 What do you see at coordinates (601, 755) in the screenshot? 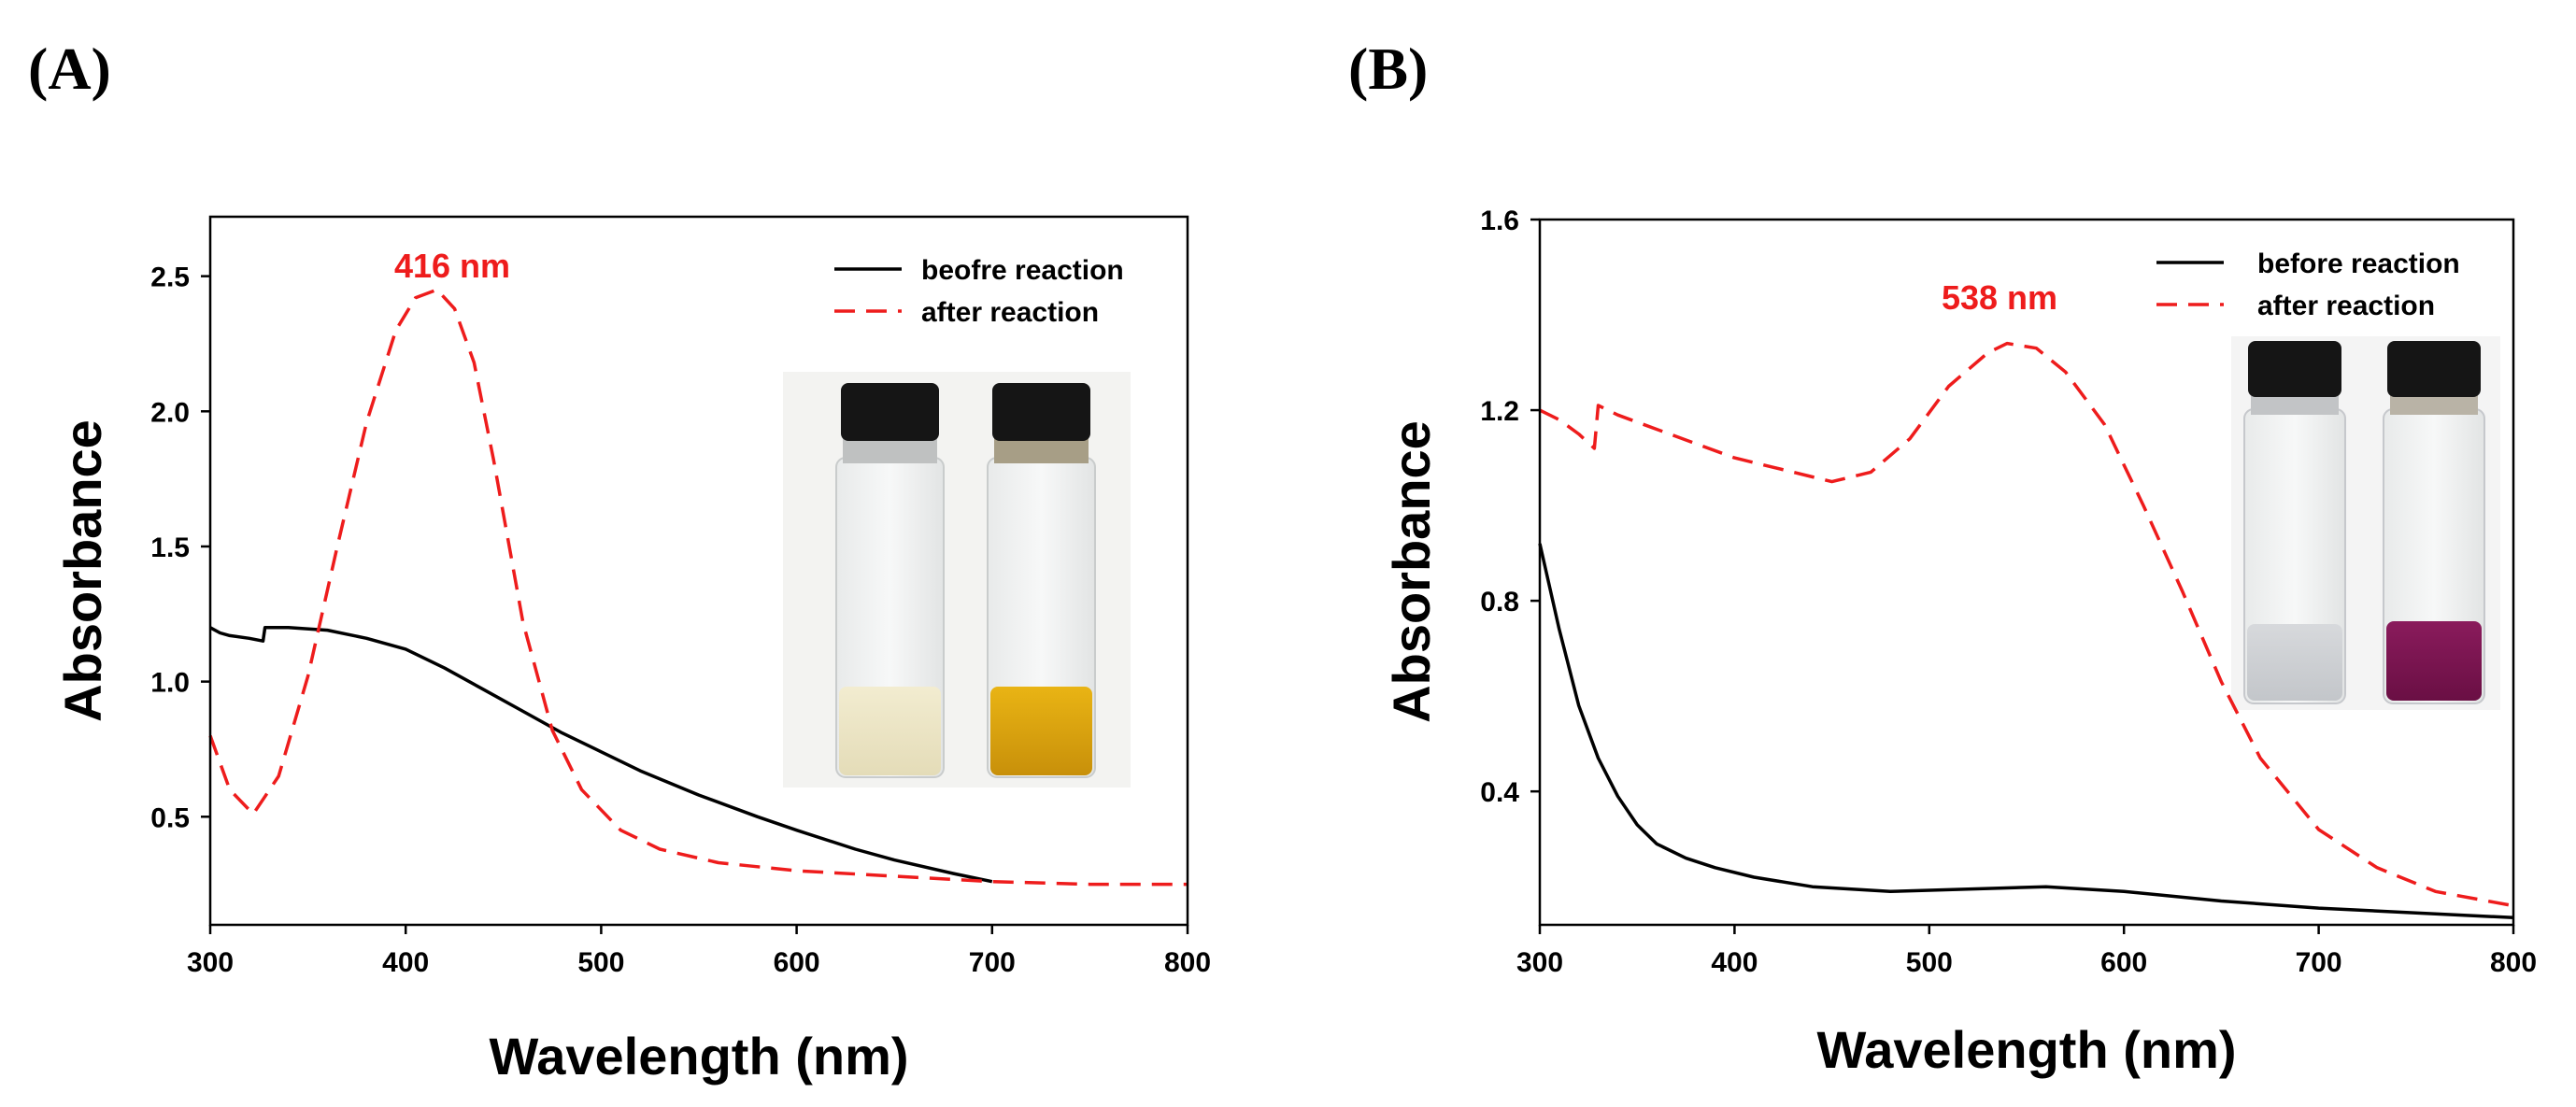
I see `series-line-before-a` at bounding box center [601, 755].